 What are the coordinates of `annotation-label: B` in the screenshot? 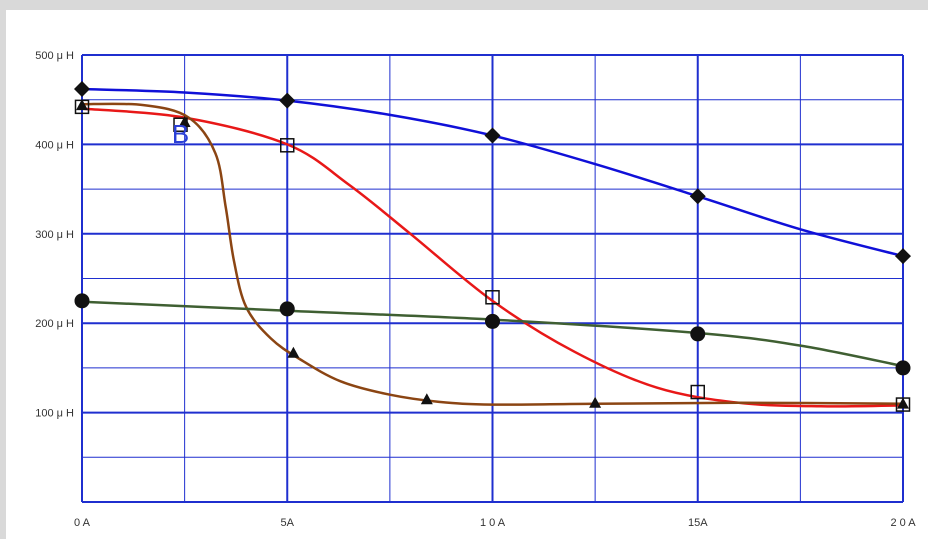 It's located at (180, 134).